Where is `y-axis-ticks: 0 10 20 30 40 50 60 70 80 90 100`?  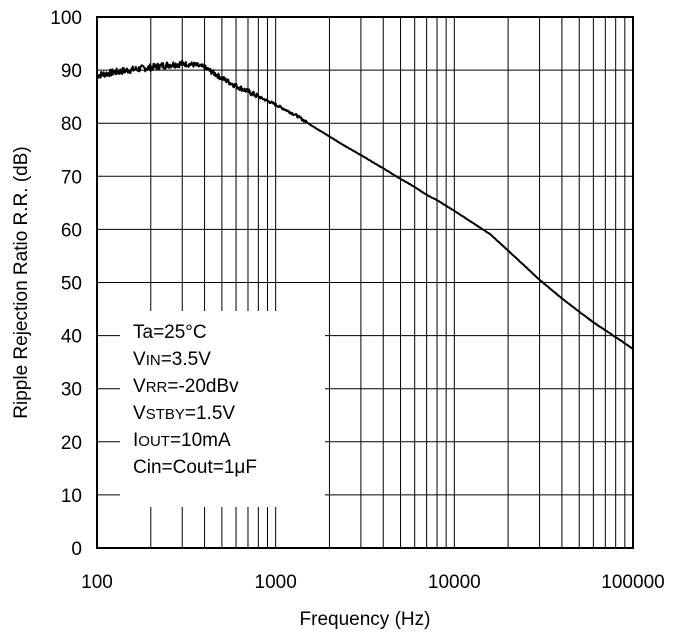
y-axis-ticks: 0 10 20 30 40 50 60 70 80 90 100 is located at coordinates (66, 284).